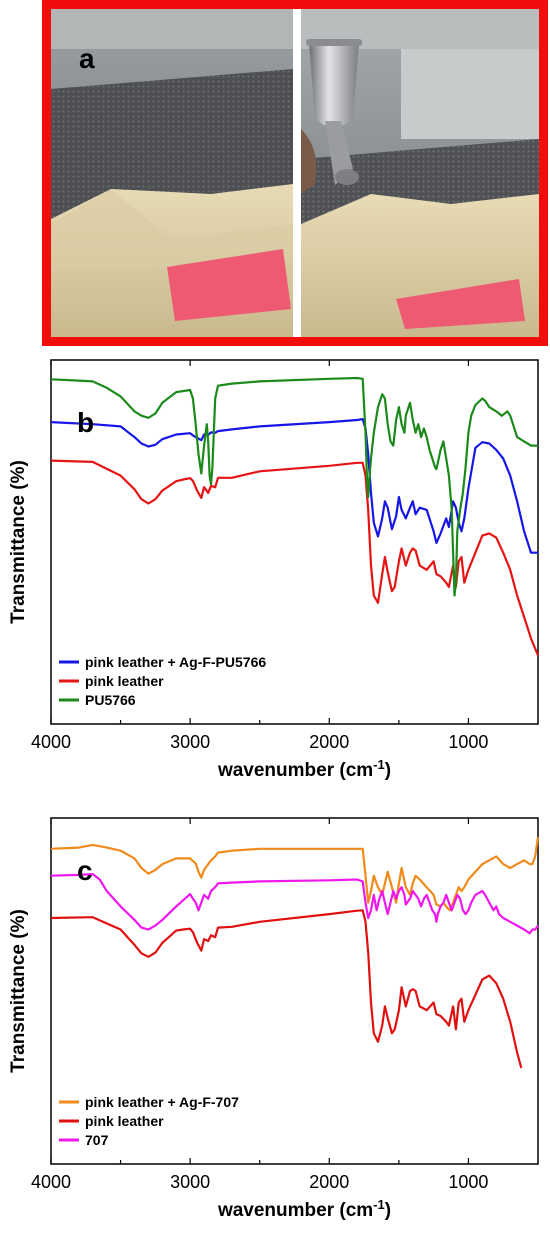 The height and width of the screenshot is (1243, 550). Describe the element at coordinates (420, 173) in the screenshot. I see `spray-booth-photo-spraying` at that location.